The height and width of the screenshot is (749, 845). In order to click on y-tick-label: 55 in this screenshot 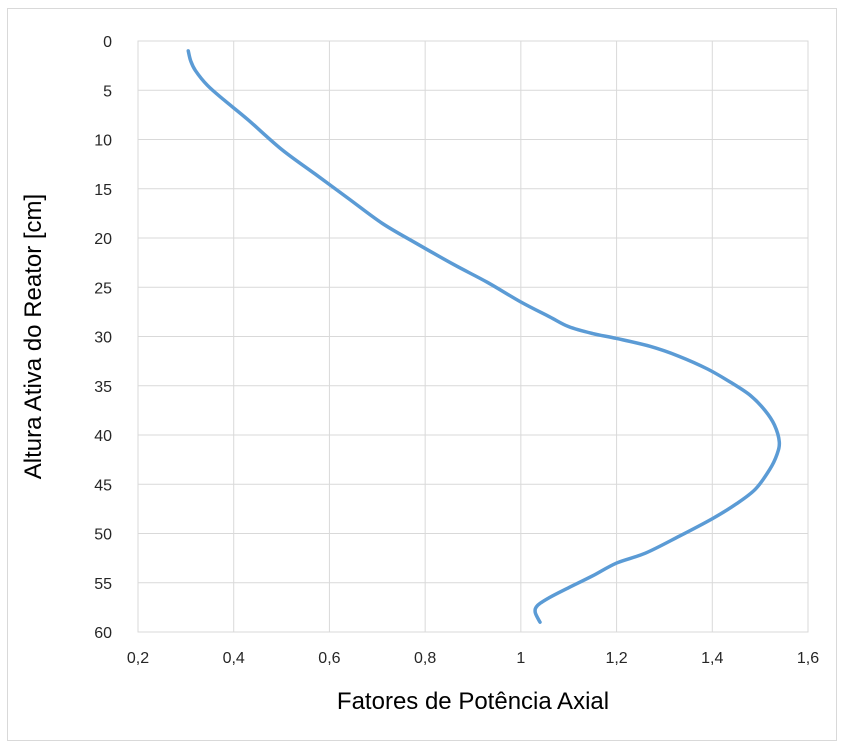, I will do `click(103, 584)`.